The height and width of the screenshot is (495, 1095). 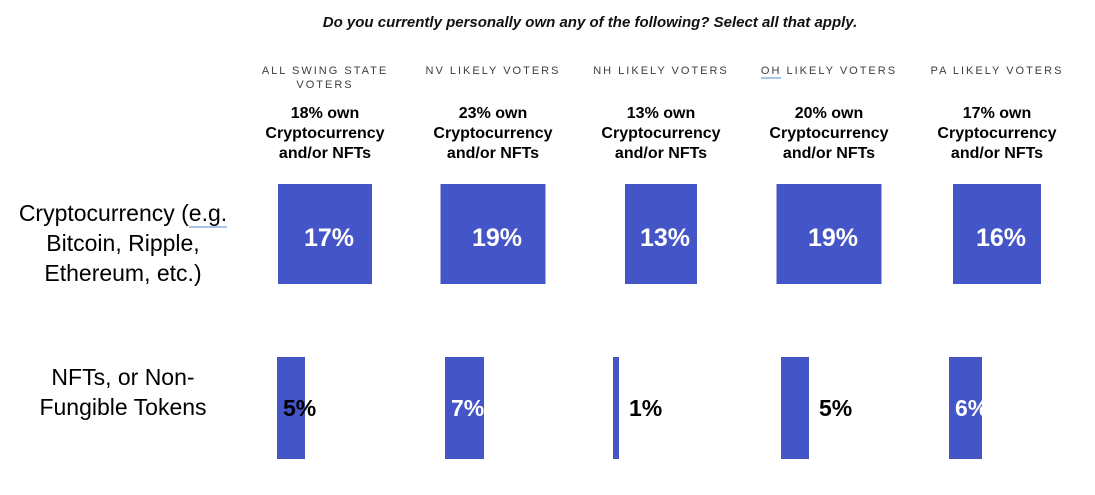 What do you see at coordinates (493, 113) in the screenshot?
I see `column-subhead-line: 23% own` at bounding box center [493, 113].